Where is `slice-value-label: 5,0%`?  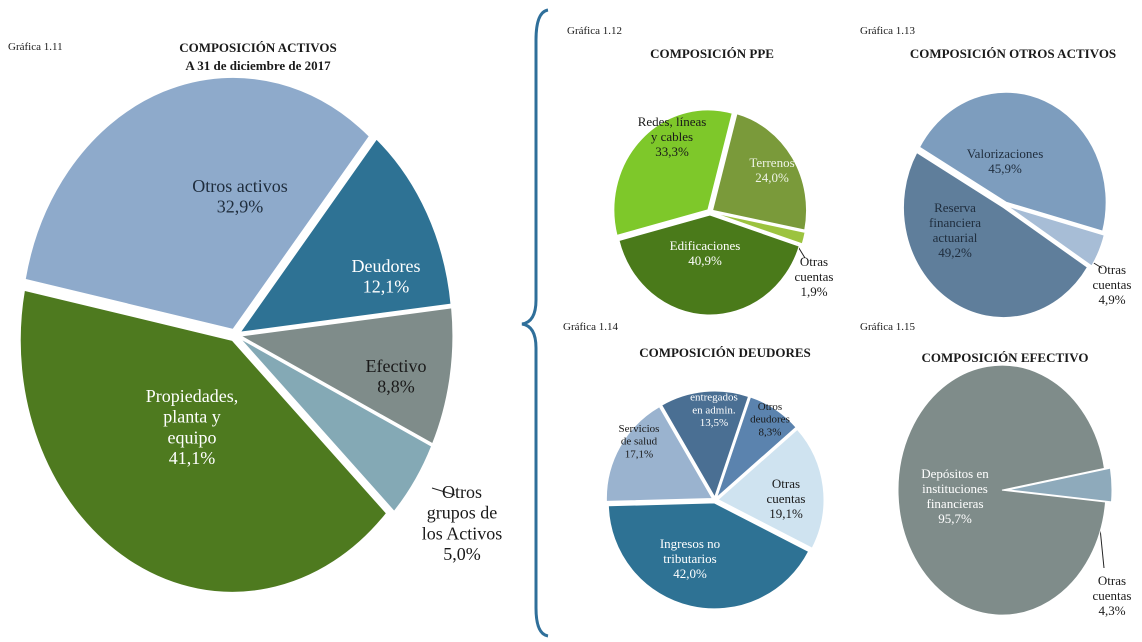 slice-value-label: 5,0% is located at coordinates (462, 554).